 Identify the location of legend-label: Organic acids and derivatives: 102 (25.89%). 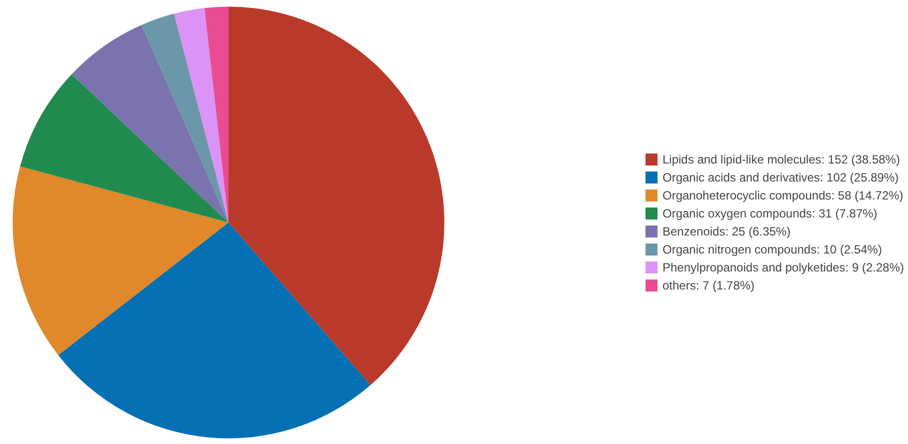
(780, 177).